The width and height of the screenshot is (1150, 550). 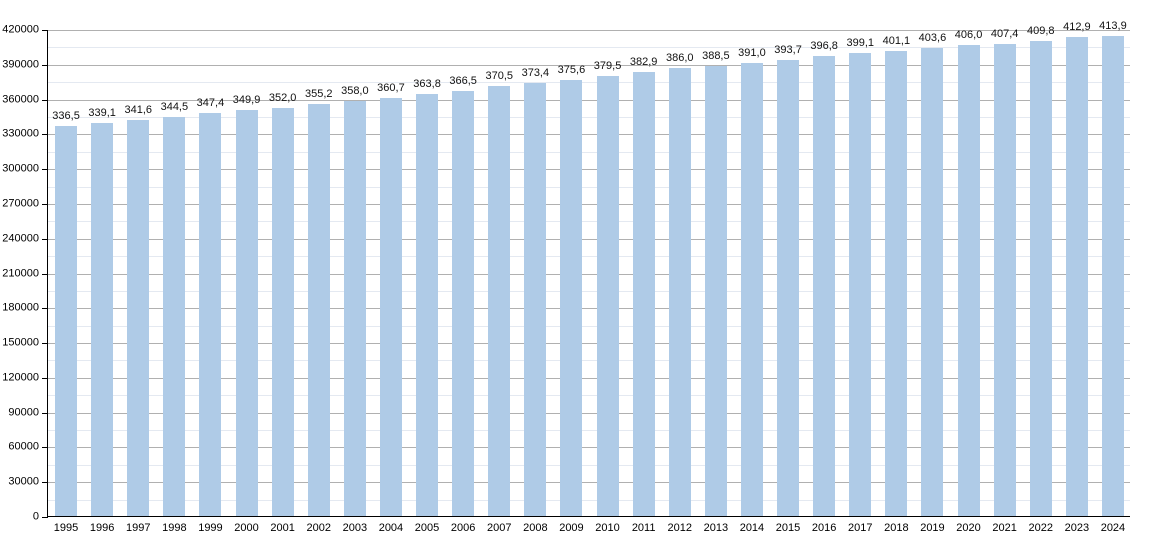 What do you see at coordinates (1040, 30) in the screenshot?
I see `bar-value-label: 409,8` at bounding box center [1040, 30].